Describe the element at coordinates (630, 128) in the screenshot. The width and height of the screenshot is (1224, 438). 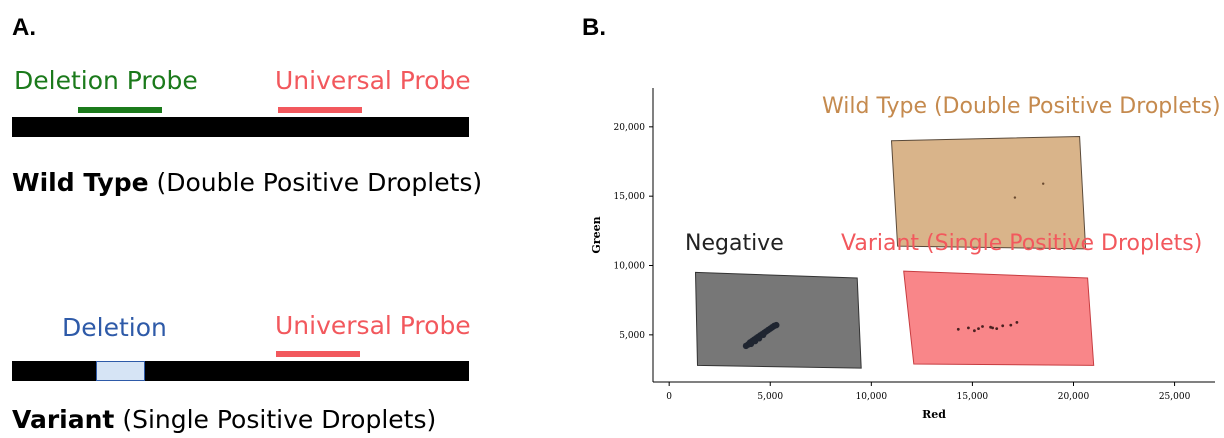
I see `y-tick-label: 20,000` at that location.